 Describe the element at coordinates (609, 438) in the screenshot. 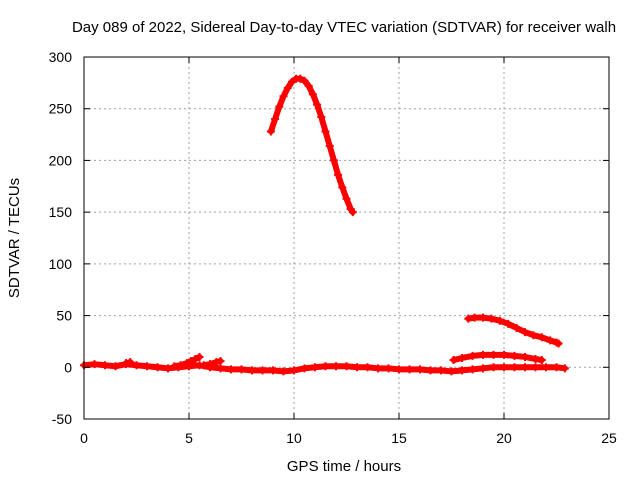

I see `x-tick-label: 25` at that location.